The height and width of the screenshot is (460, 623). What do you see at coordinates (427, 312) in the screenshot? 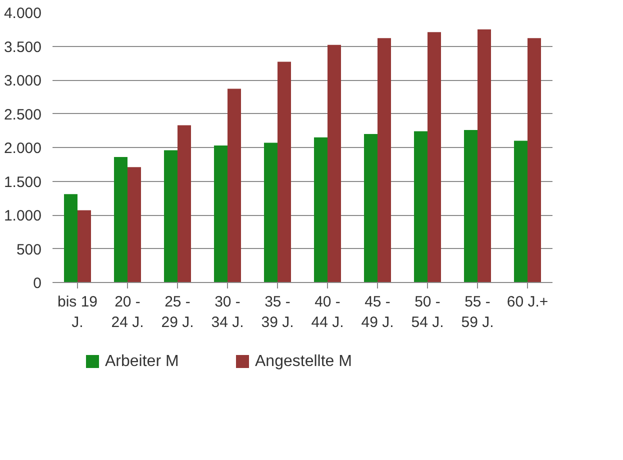
I see `x-tick-label: 50 - 54 J.` at bounding box center [427, 312].